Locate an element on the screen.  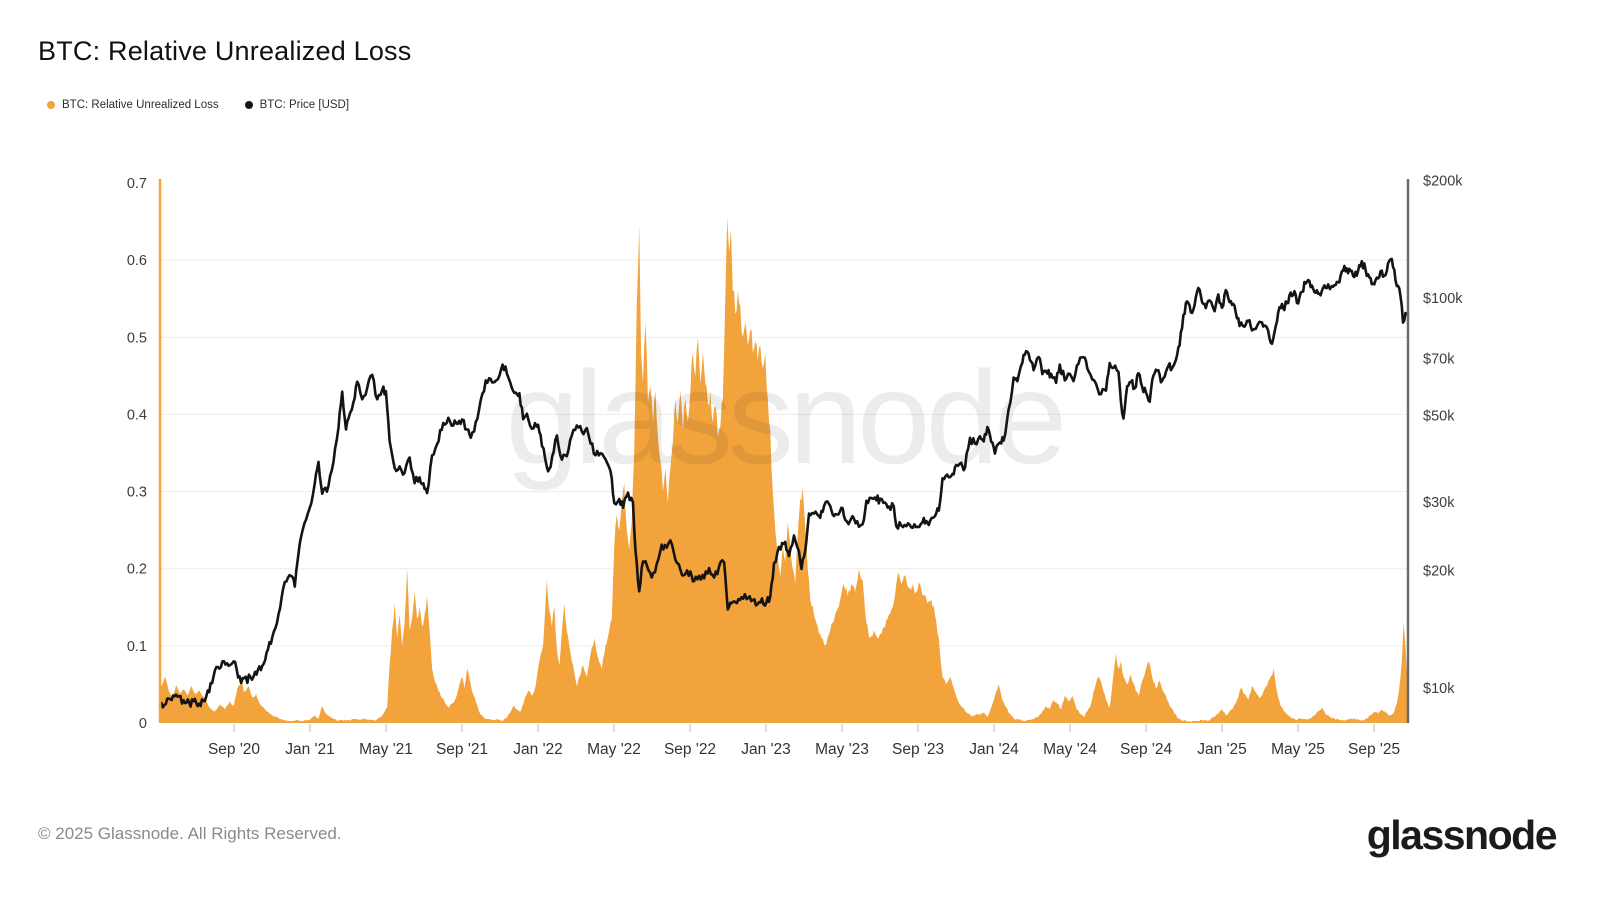
left-axis-tick-label: 0.4 is located at coordinates (137, 415).